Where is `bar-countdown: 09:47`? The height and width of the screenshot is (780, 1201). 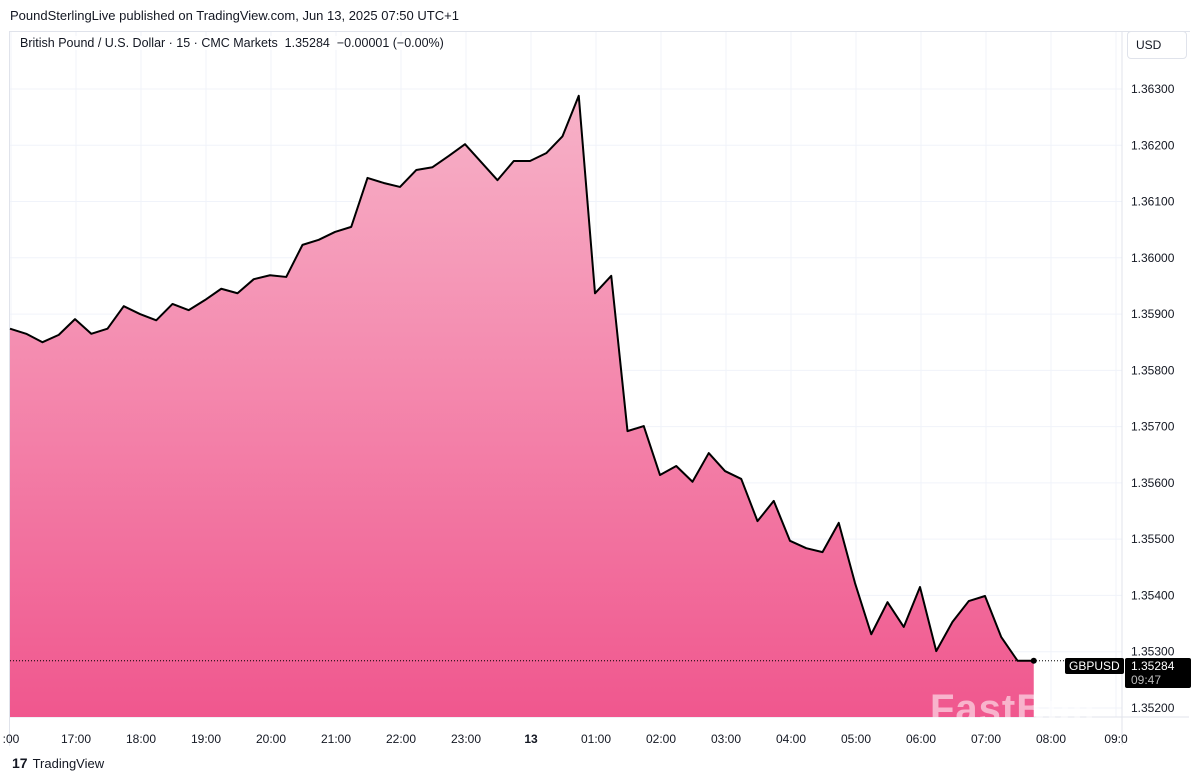 bar-countdown: 09:47 is located at coordinates (1146, 680).